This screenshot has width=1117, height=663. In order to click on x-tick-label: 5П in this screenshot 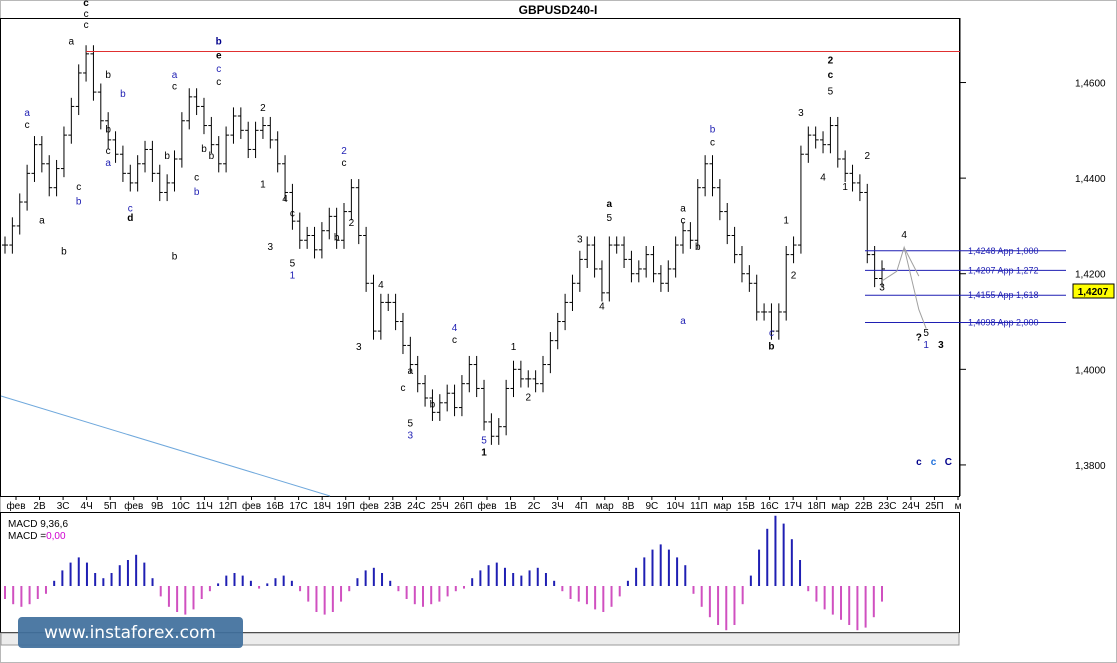, I will do `click(110, 506)`.